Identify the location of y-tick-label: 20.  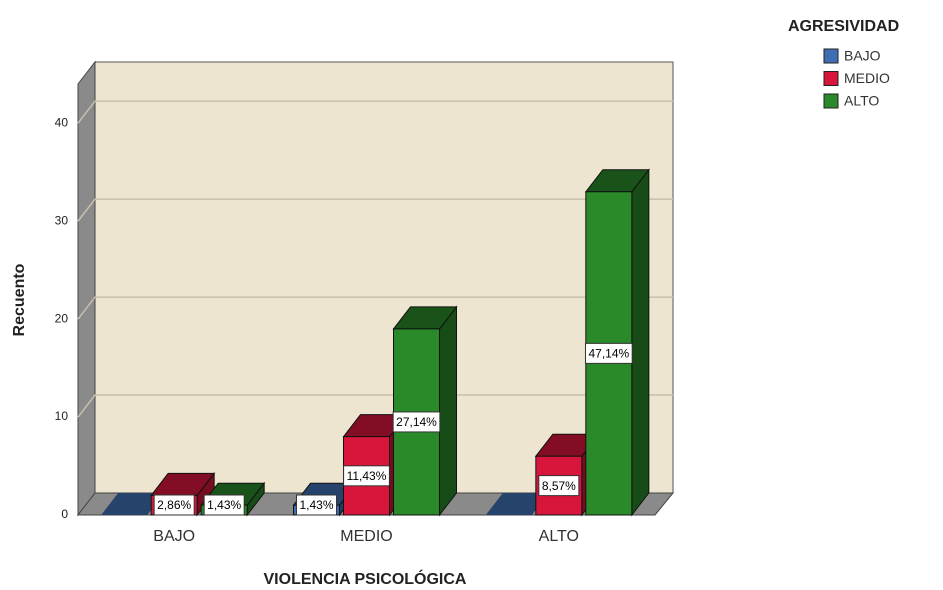
(62, 318).